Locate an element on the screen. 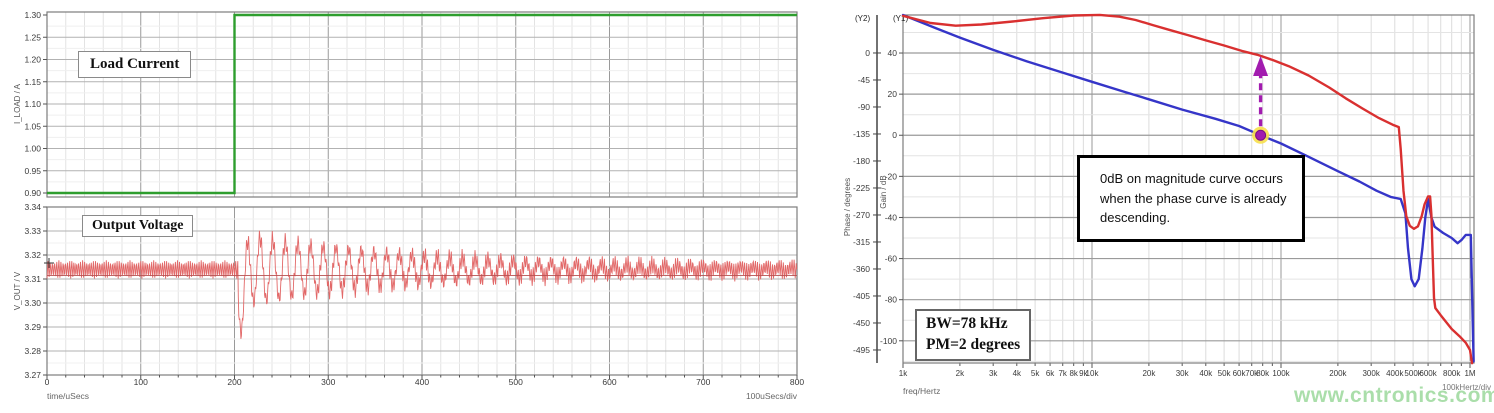 The height and width of the screenshot is (413, 1494). bw-pm-box: BW=78 kHz PM=2 degrees is located at coordinates (973, 335).